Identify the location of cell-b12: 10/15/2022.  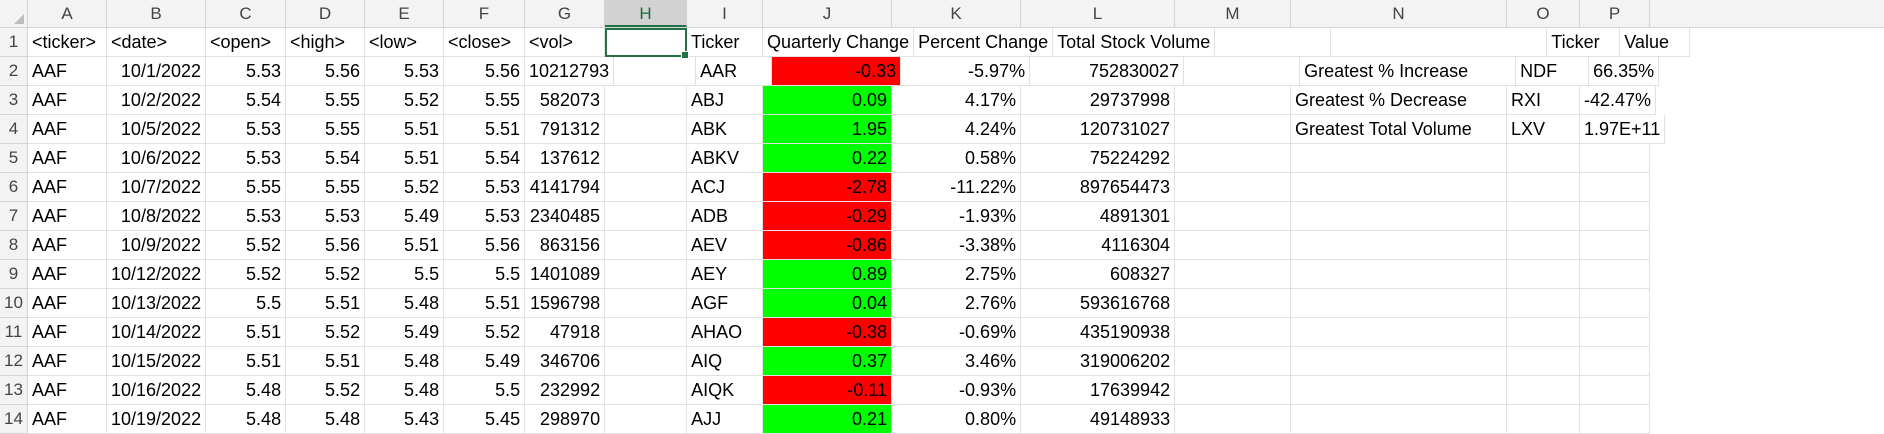
(157, 361).